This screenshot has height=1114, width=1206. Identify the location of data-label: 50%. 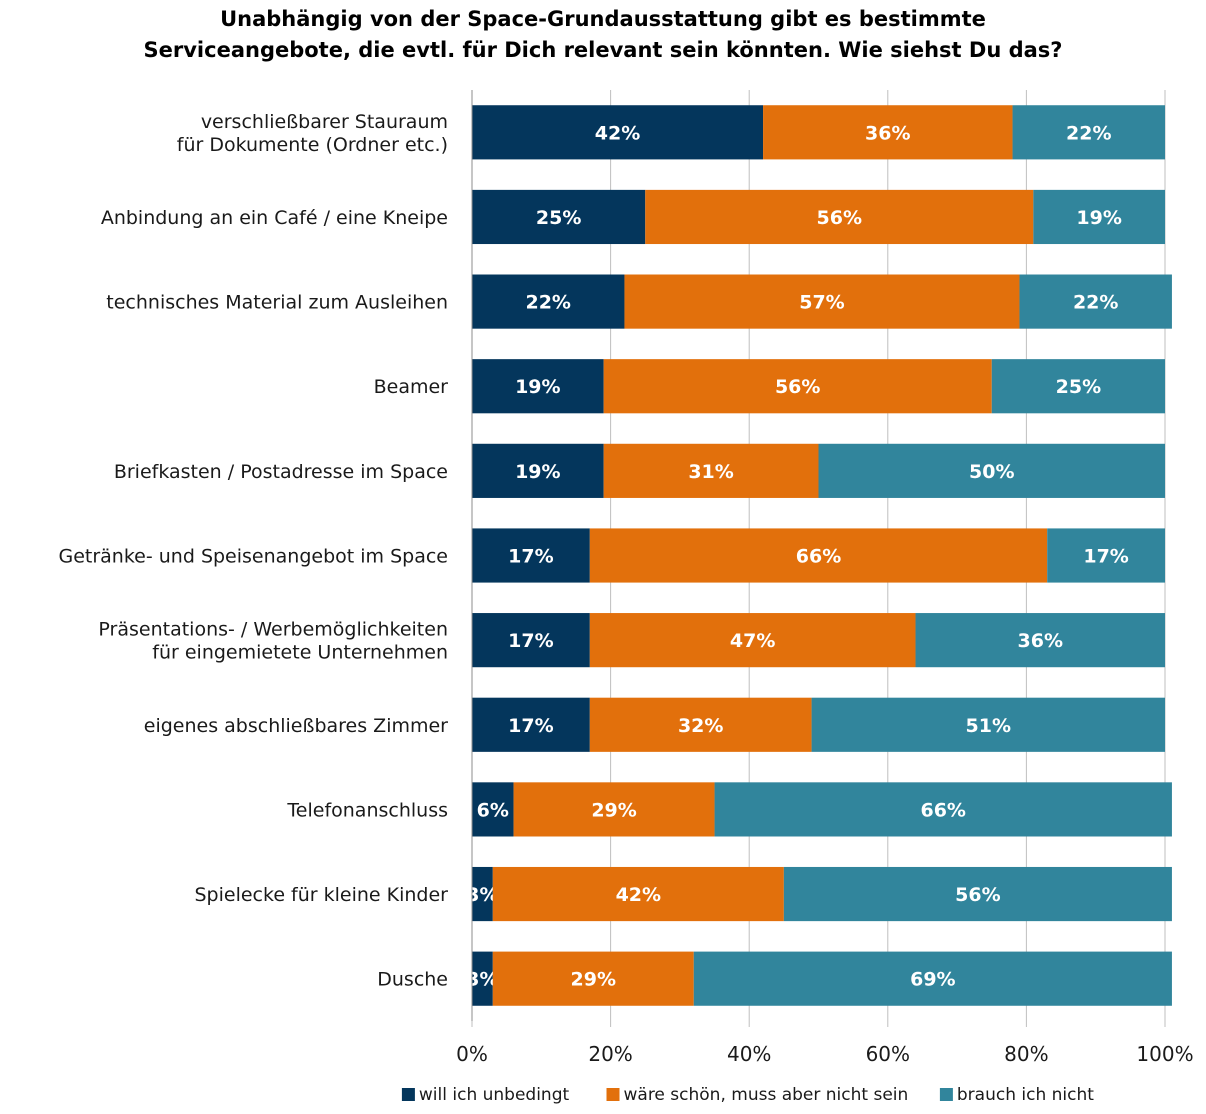
(991, 472).